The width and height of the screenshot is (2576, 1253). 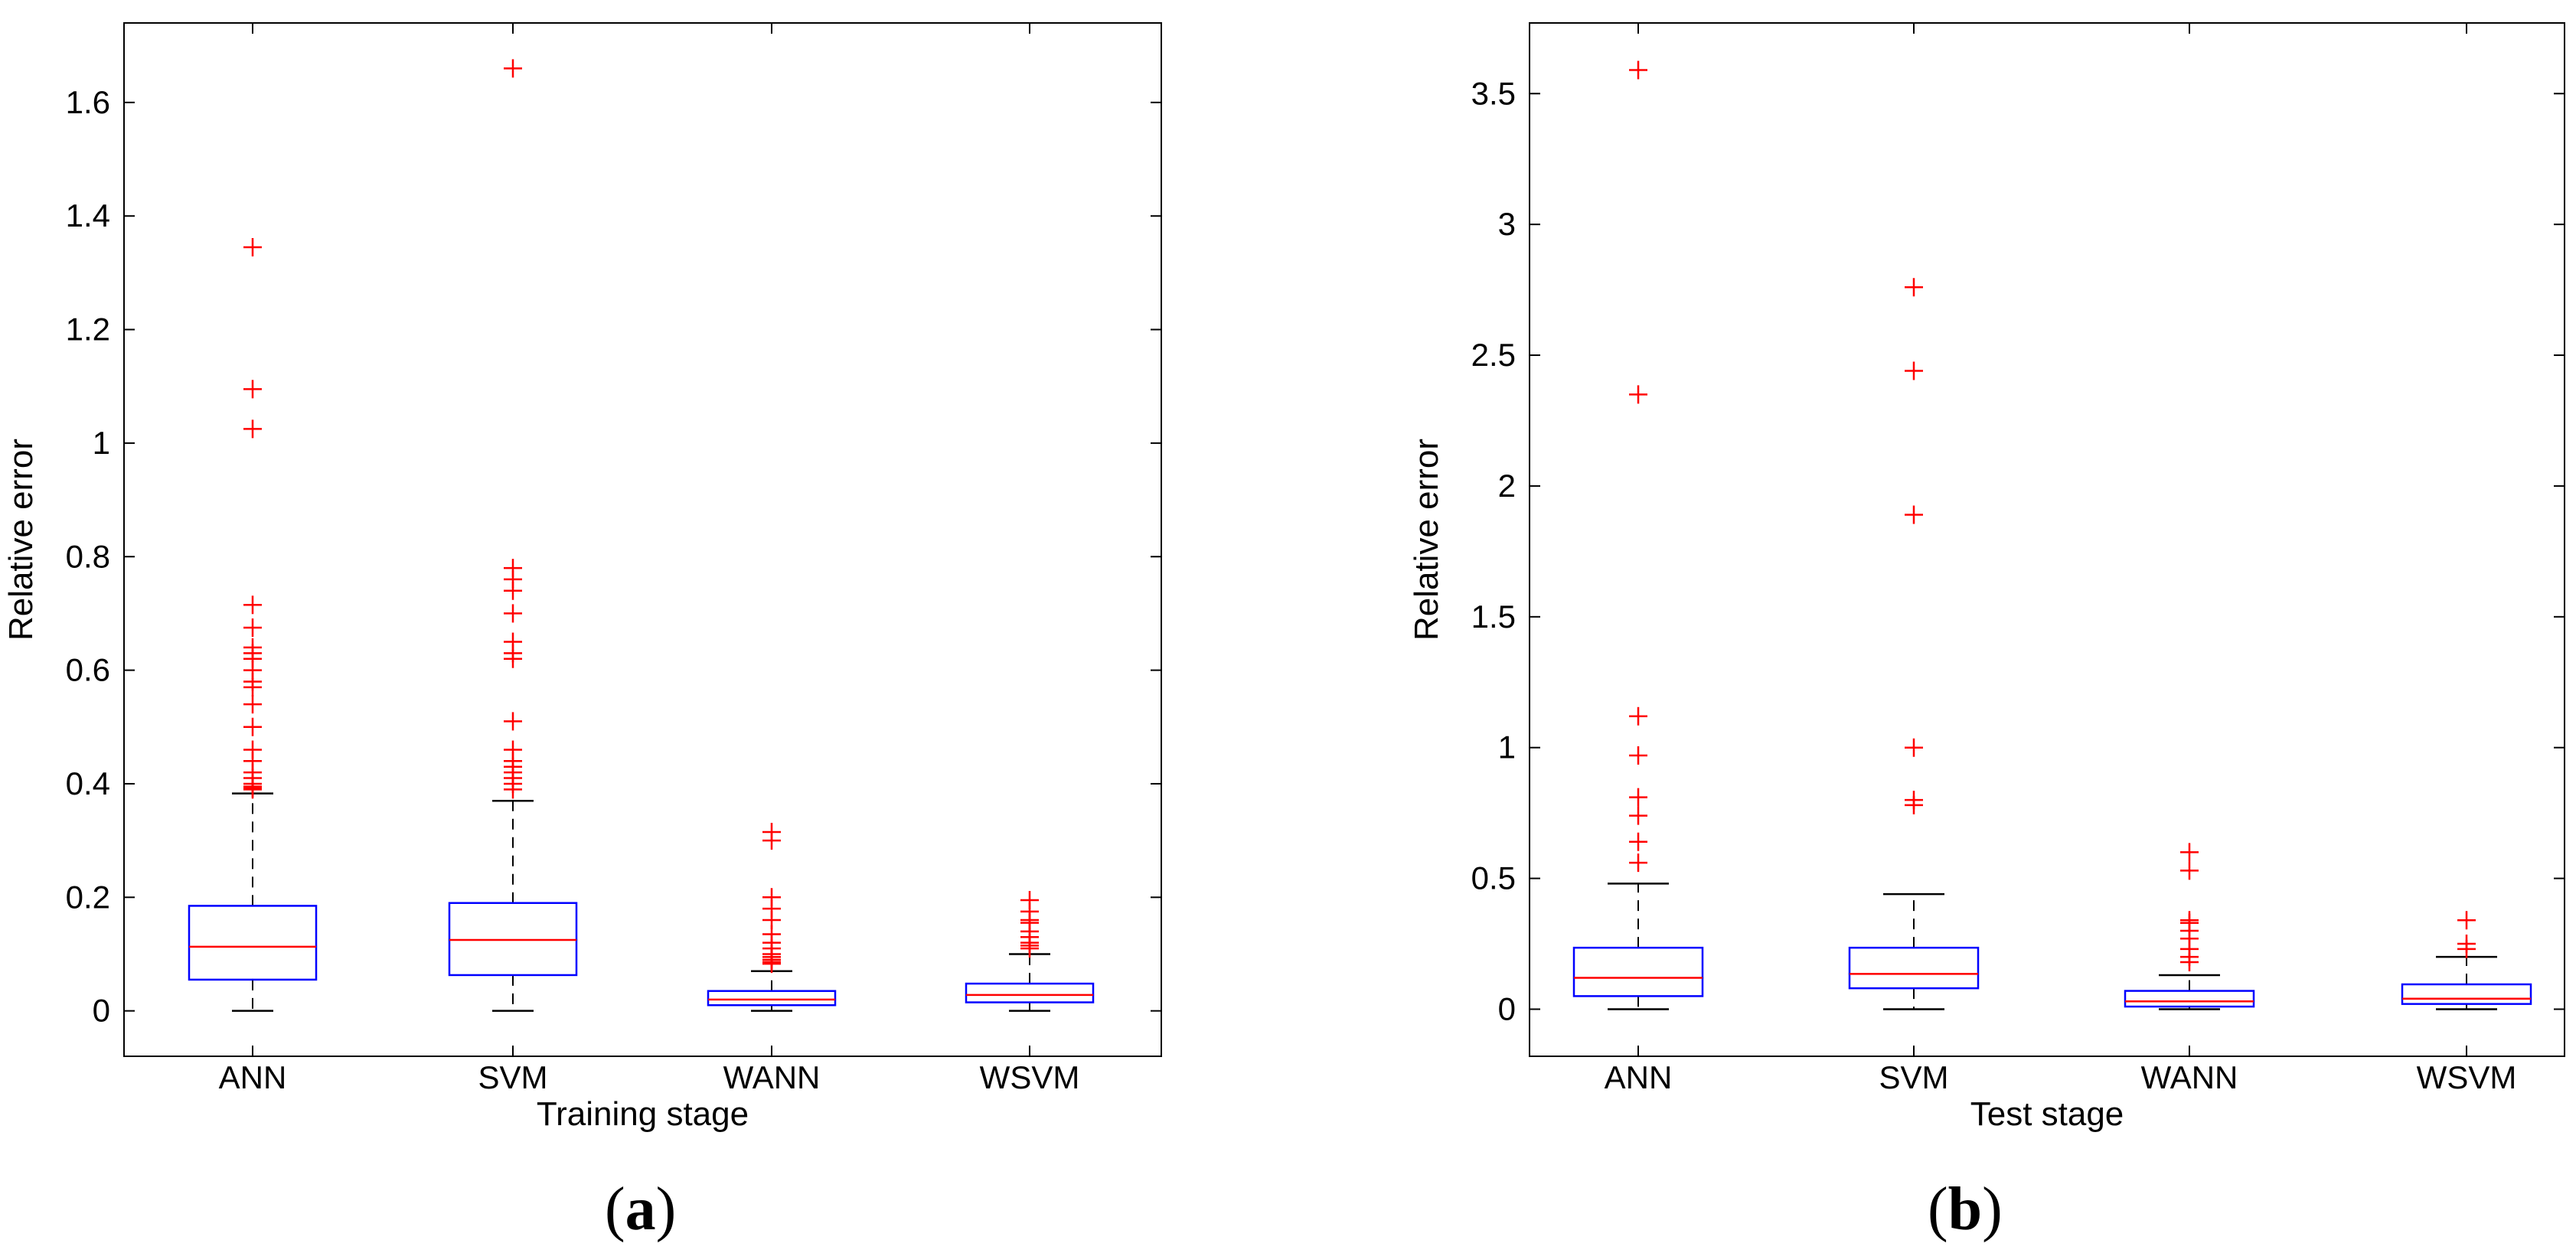 What do you see at coordinates (2047, 1114) in the screenshot?
I see `panel-b-xlabel: Test stage` at bounding box center [2047, 1114].